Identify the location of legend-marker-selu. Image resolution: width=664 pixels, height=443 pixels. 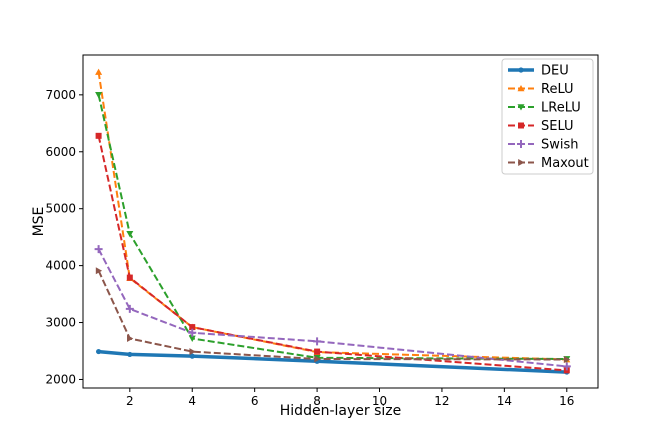
(521, 125).